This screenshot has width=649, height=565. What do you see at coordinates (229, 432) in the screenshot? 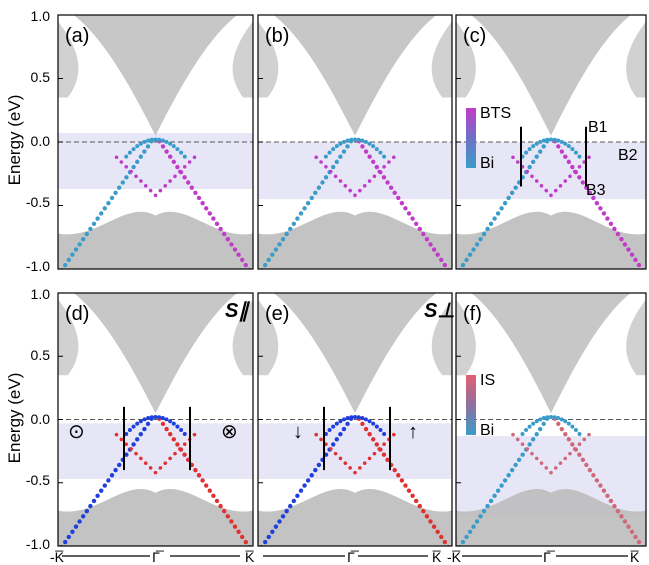
I see `spin-in-symbol: ⊗` at bounding box center [229, 432].